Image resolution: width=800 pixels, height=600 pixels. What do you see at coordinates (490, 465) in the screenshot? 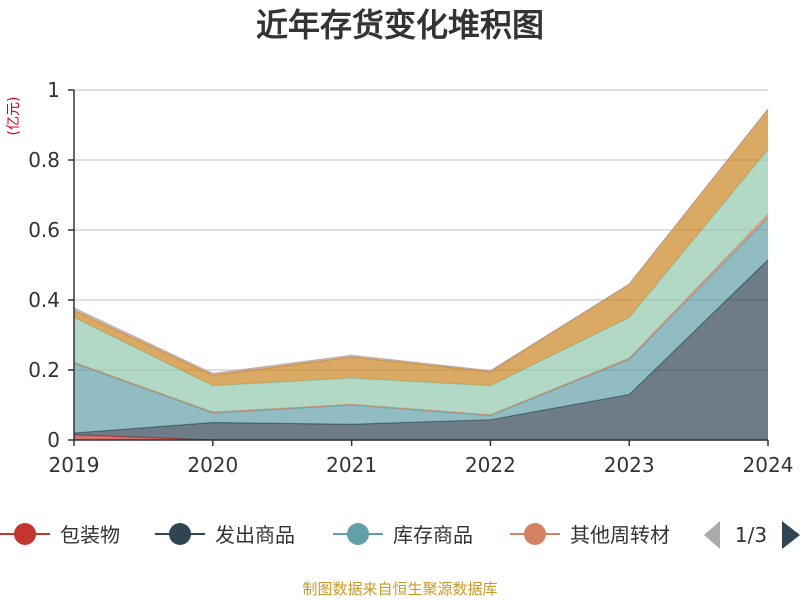
I see `x-tick-label: 2022` at bounding box center [490, 465].